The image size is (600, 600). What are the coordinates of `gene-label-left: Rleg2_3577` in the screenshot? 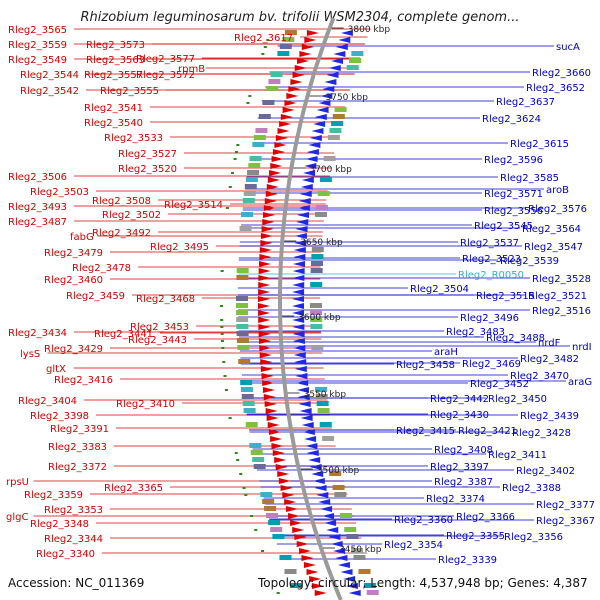 It's located at (165, 59).